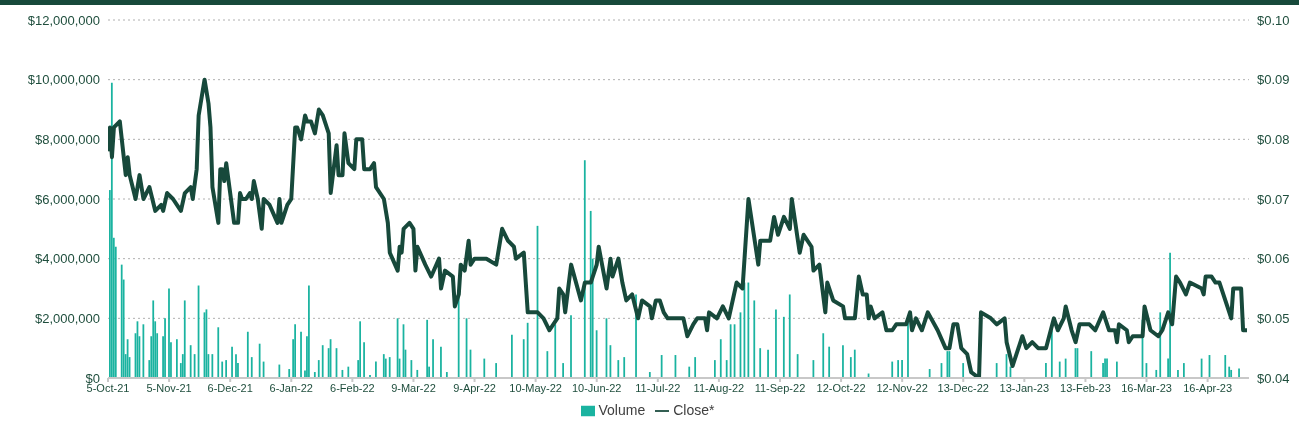 The image size is (1299, 428). What do you see at coordinates (413, 387) in the screenshot?
I see `x-tick-label: 9-Mar-22` at bounding box center [413, 387].